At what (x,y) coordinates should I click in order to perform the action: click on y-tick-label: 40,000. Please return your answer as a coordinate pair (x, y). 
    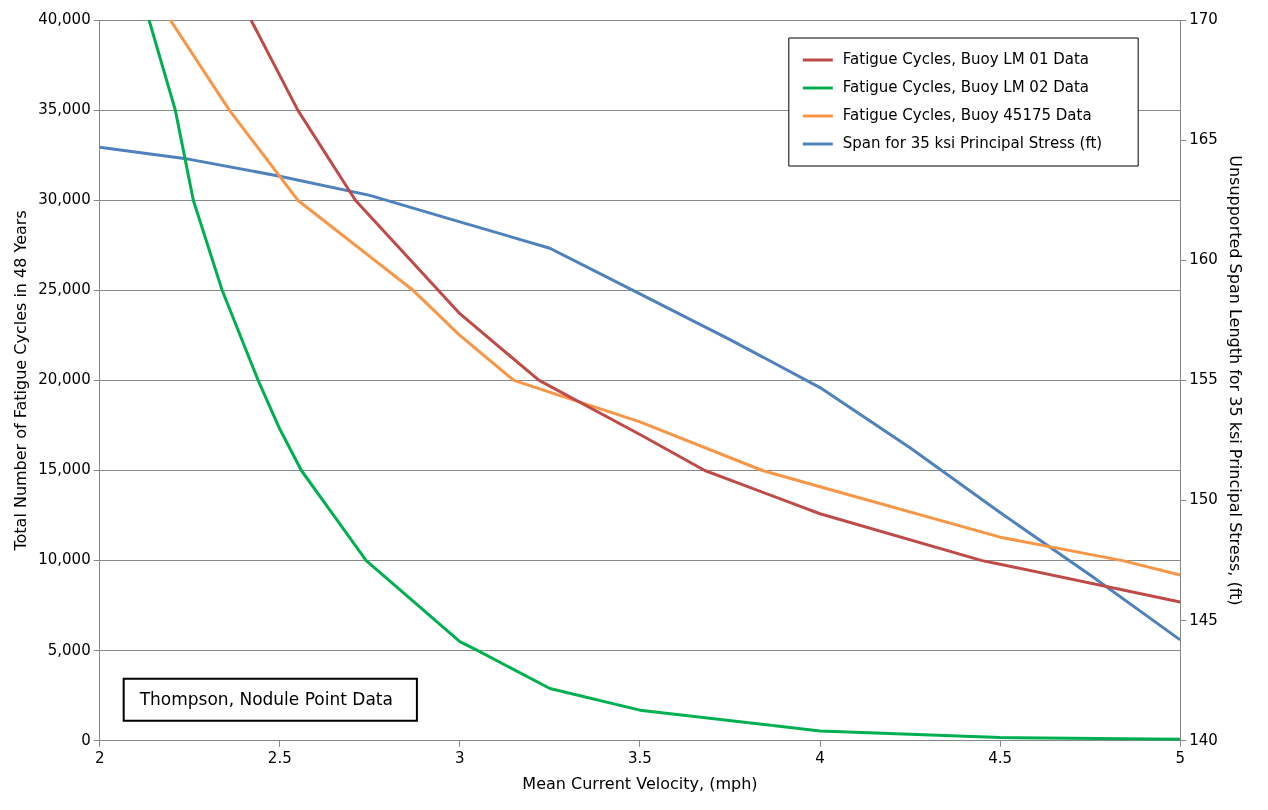
    Looking at the image, I should click on (64, 18).